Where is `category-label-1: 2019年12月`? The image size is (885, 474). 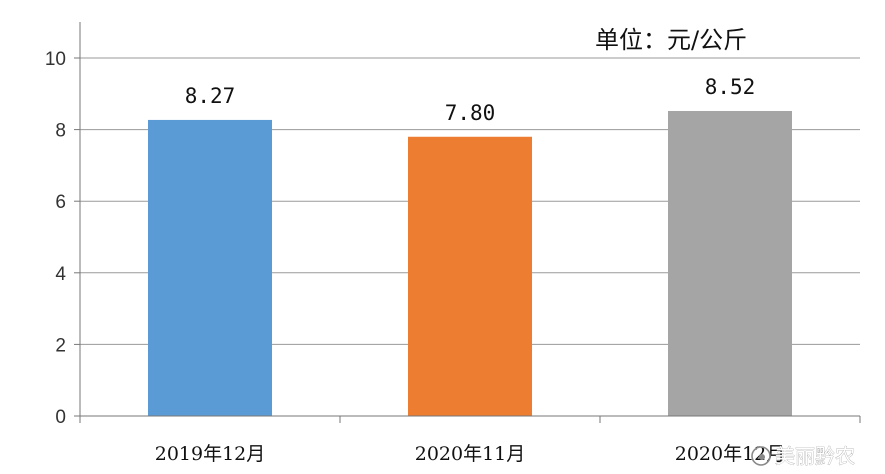
category-label-1: 2019年12月 is located at coordinates (210, 454).